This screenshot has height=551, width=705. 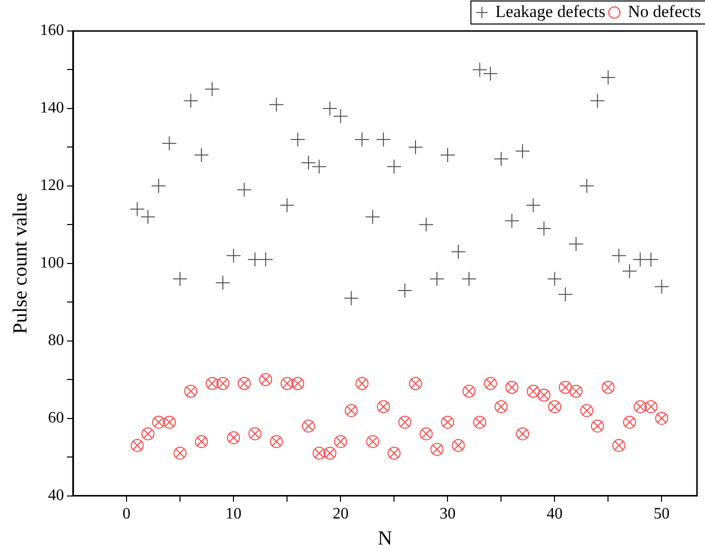 What do you see at coordinates (340, 514) in the screenshot?
I see `x-tick-label: 20` at bounding box center [340, 514].